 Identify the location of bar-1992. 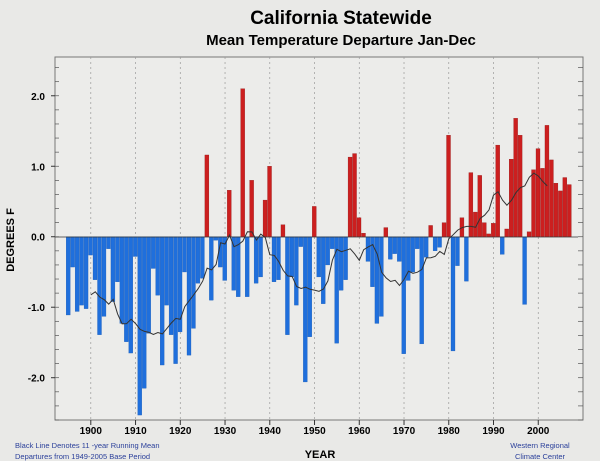
(502, 245).